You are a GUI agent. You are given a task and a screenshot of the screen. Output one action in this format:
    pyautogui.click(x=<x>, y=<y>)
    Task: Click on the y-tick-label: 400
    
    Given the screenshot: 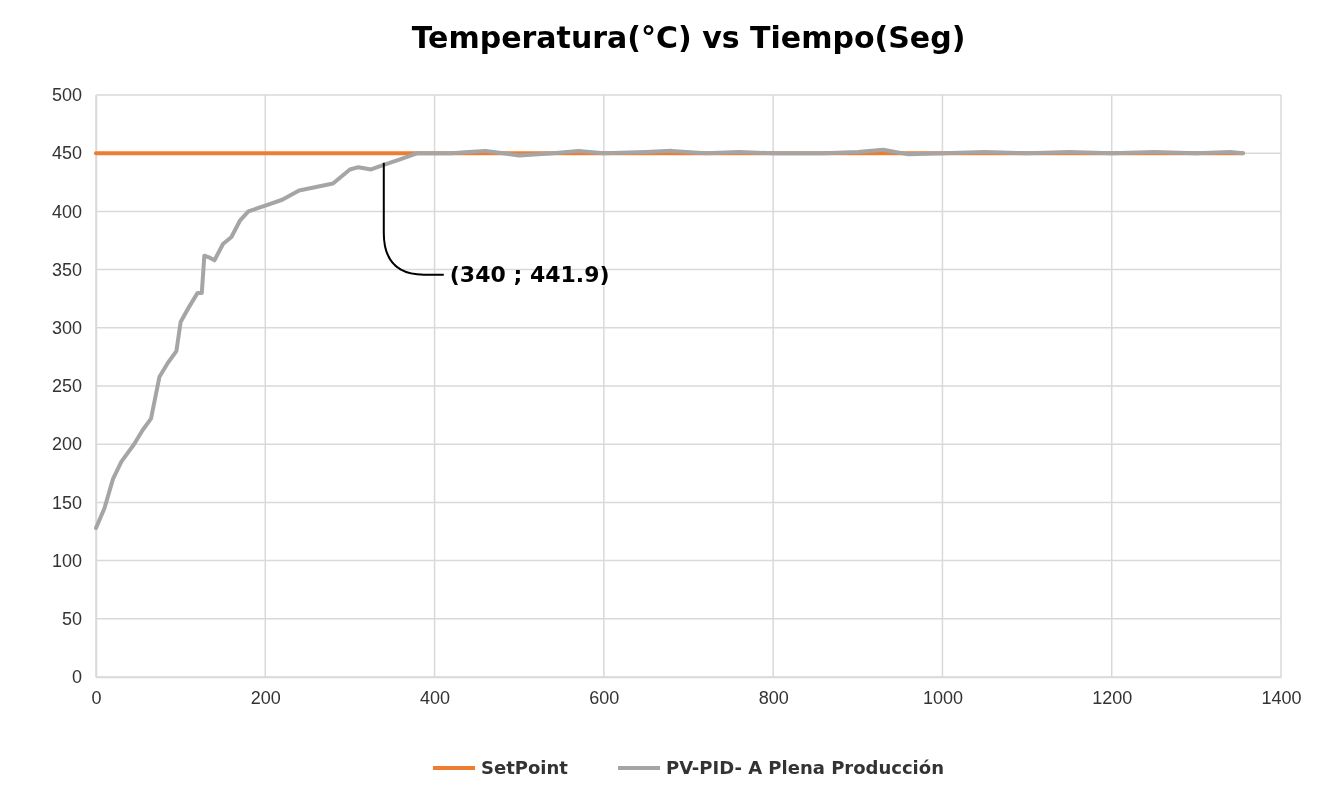 What is the action you would take?
    pyautogui.click(x=66, y=211)
    